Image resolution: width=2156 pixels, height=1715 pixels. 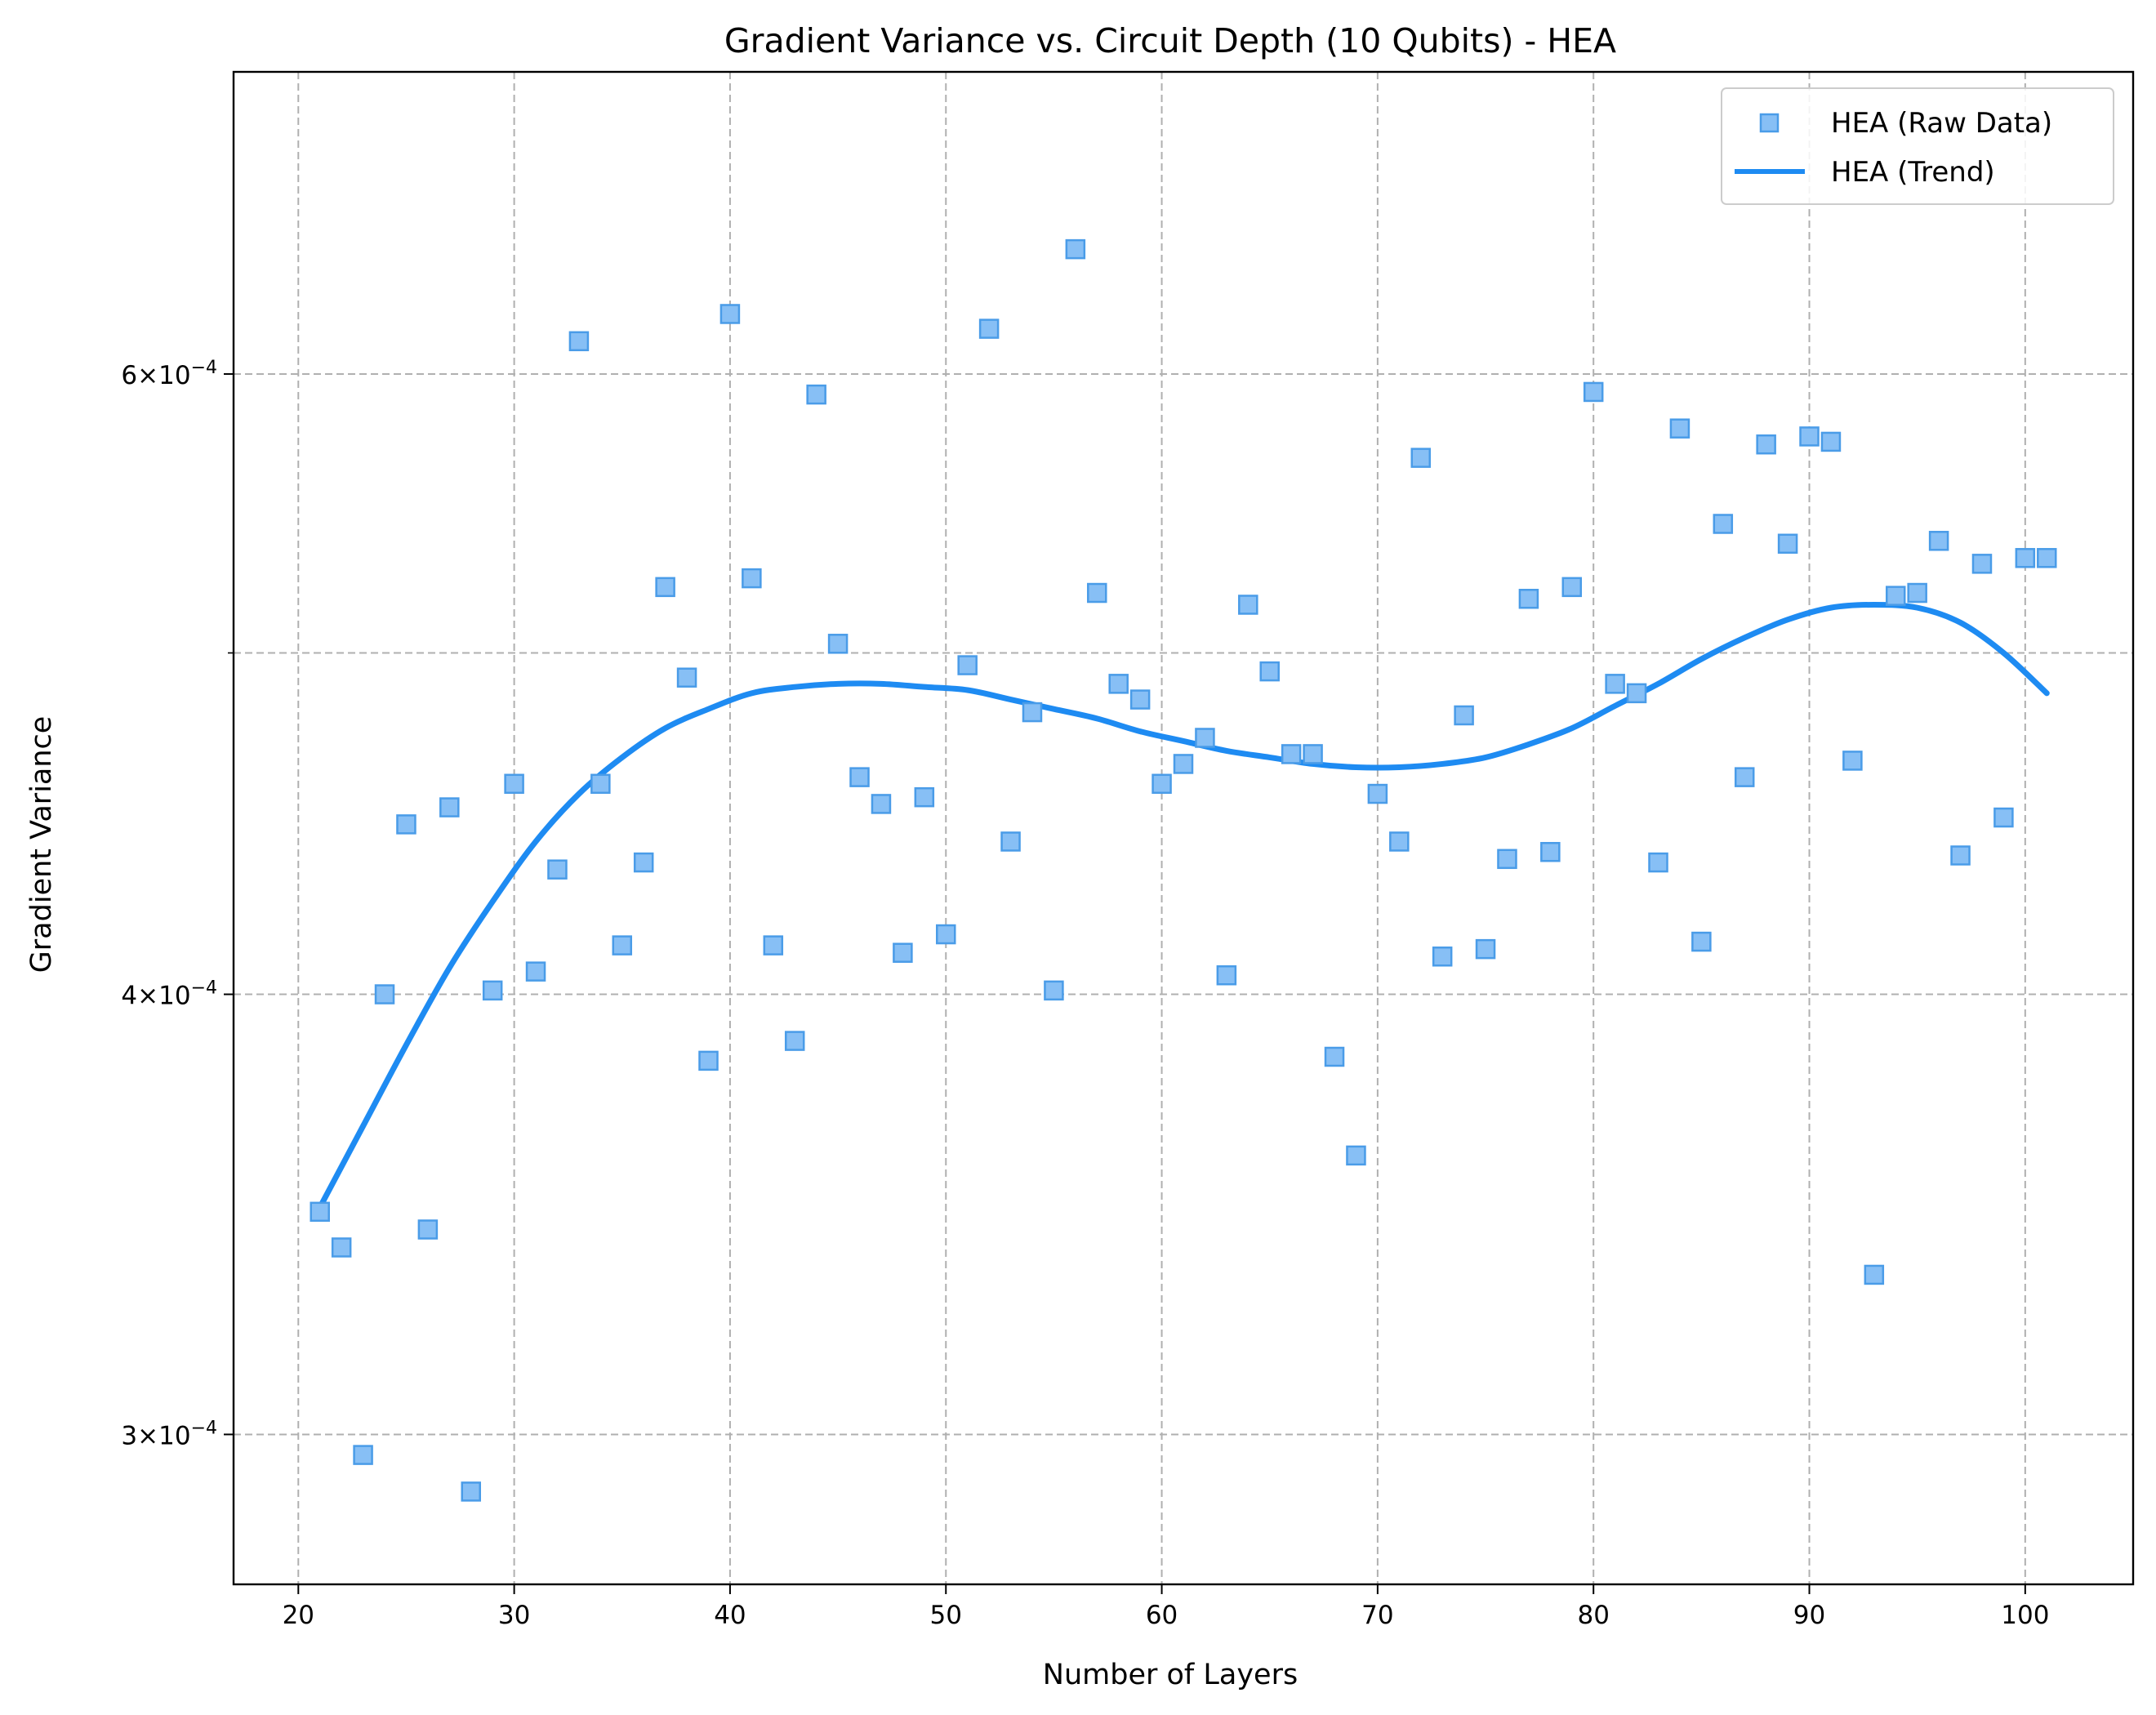 I want to click on y-axis-ticks: 3×10⁻⁴ 4×10⁻⁴ 6×10⁻⁴, so click(x=177, y=904).